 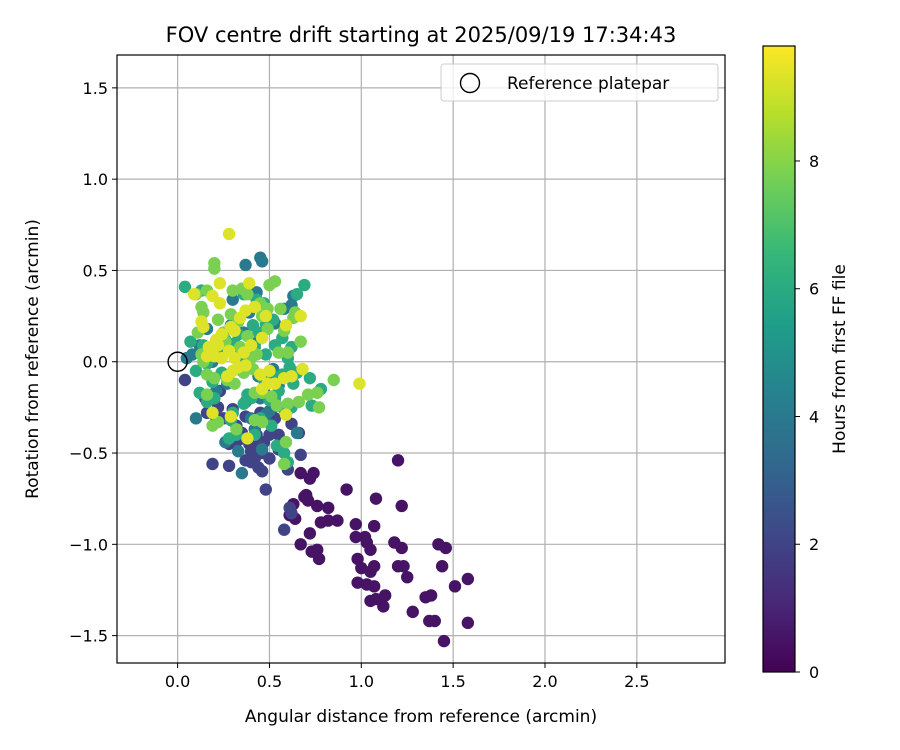 What do you see at coordinates (95, 362) in the screenshot?
I see `y-tick-label: 0.0` at bounding box center [95, 362].